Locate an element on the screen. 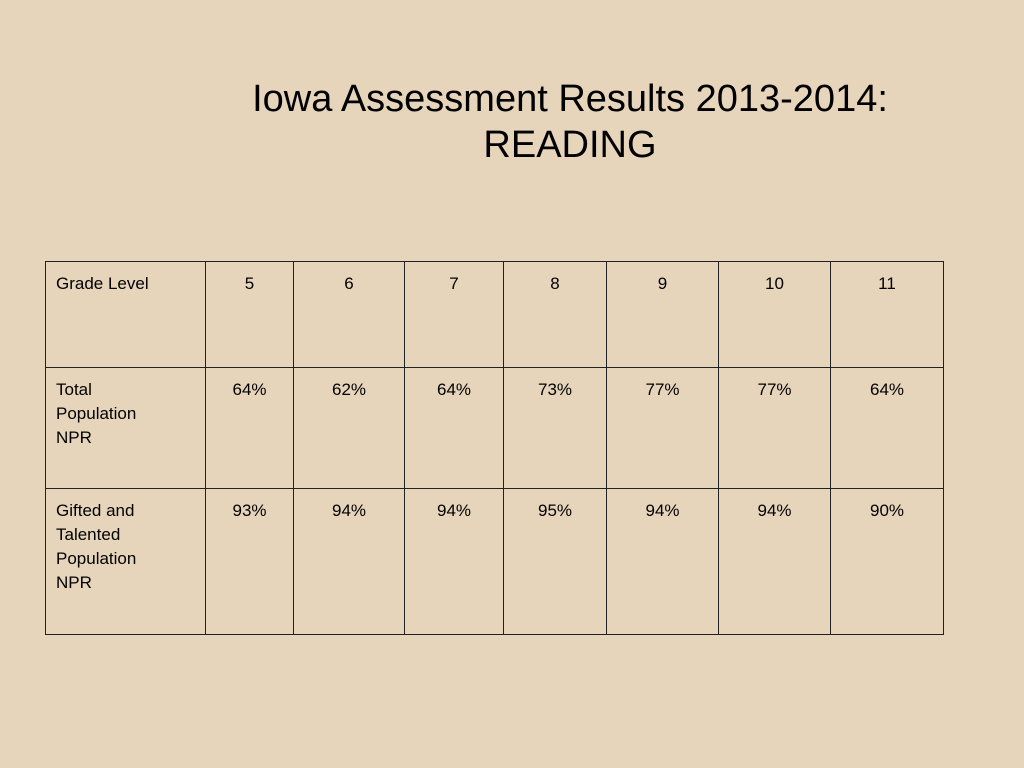  cell-text: 9 is located at coordinates (662, 283).